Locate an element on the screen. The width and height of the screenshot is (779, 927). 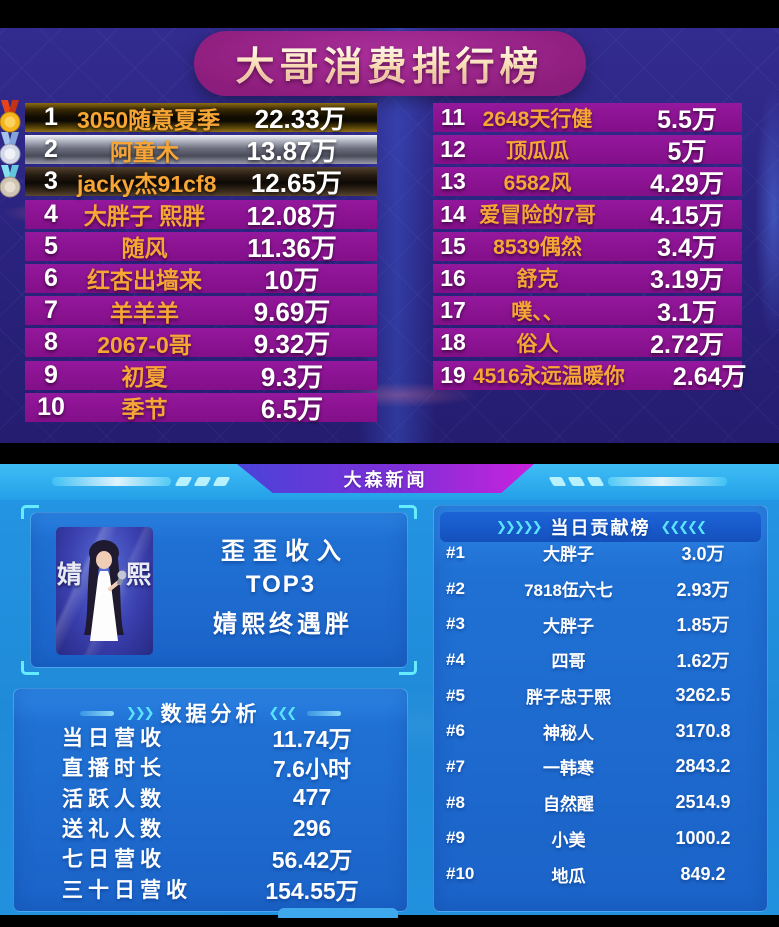
metric-label: 送礼人数 is located at coordinates (114, 830).